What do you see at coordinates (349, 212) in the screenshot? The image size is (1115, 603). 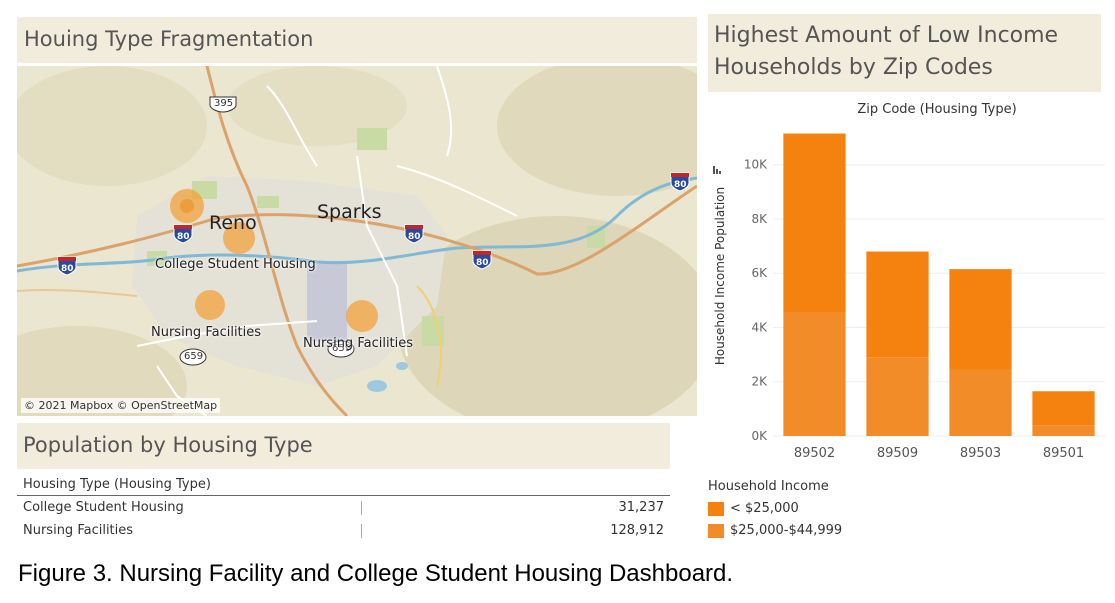 I see `city-label-sparks: Sparks` at bounding box center [349, 212].